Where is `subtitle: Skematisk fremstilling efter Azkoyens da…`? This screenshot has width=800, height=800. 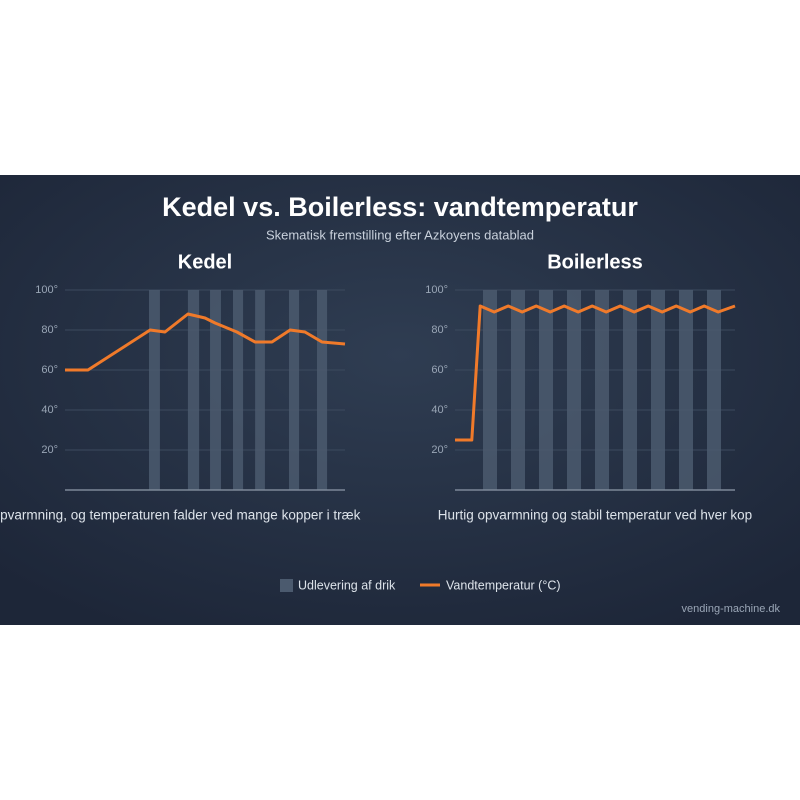
subtitle: Skematisk fremstilling efter Azkoyens da… is located at coordinates (400, 234).